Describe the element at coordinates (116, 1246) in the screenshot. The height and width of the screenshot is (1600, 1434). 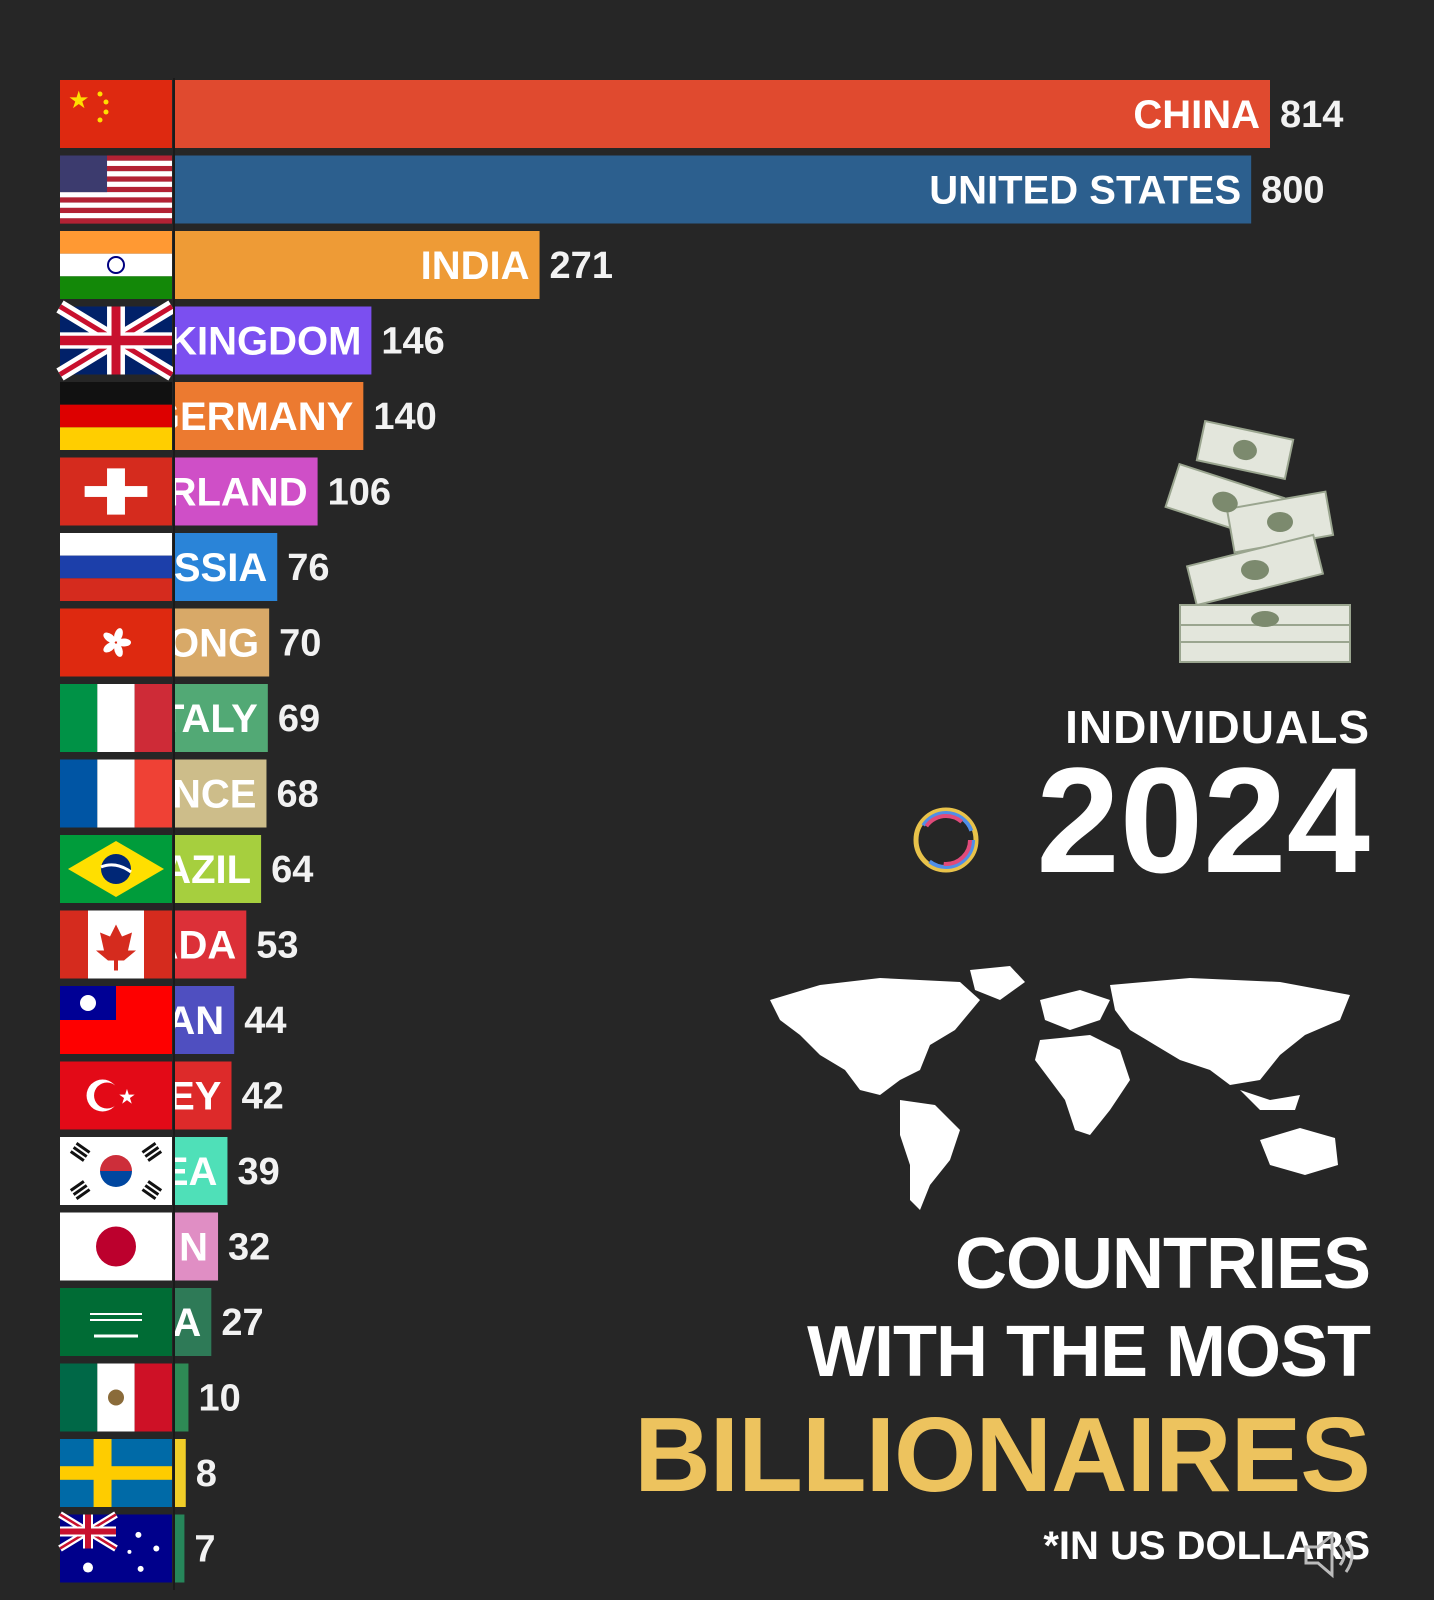
I see `flag-japan` at that location.